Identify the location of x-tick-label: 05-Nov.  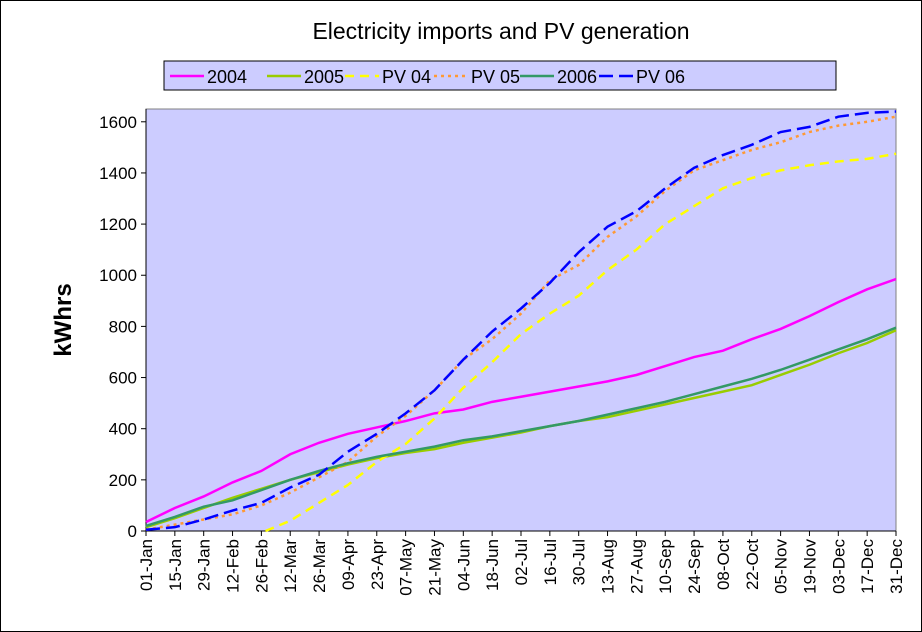
(781, 566).